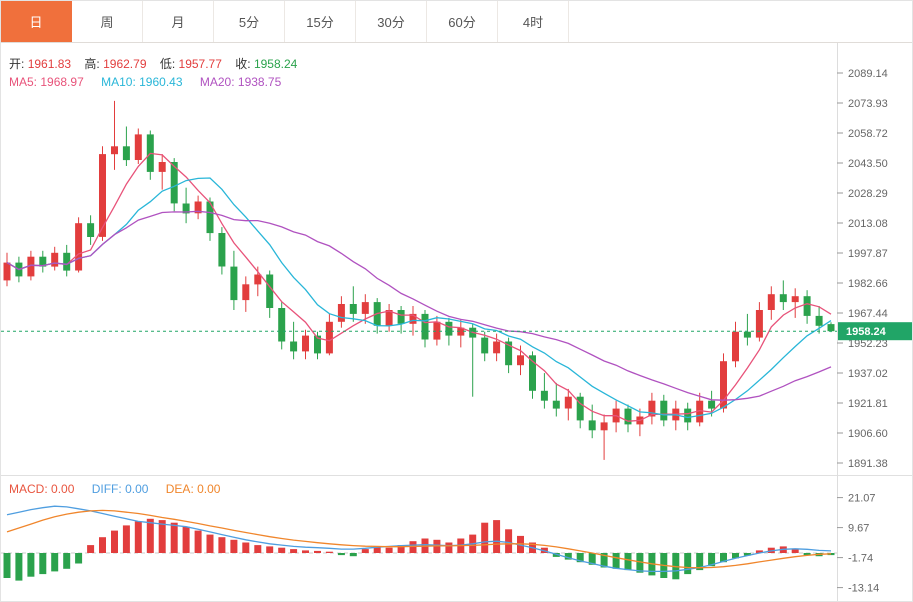 This screenshot has height=602, width=913. I want to click on tab-month: 月, so click(178, 21).